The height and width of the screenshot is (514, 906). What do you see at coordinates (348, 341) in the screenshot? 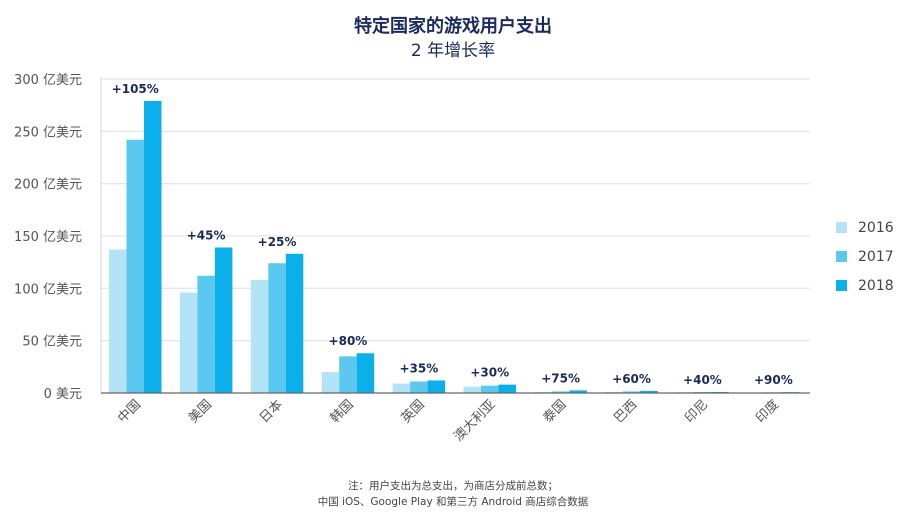
I see `growth-label: +80%` at bounding box center [348, 341].